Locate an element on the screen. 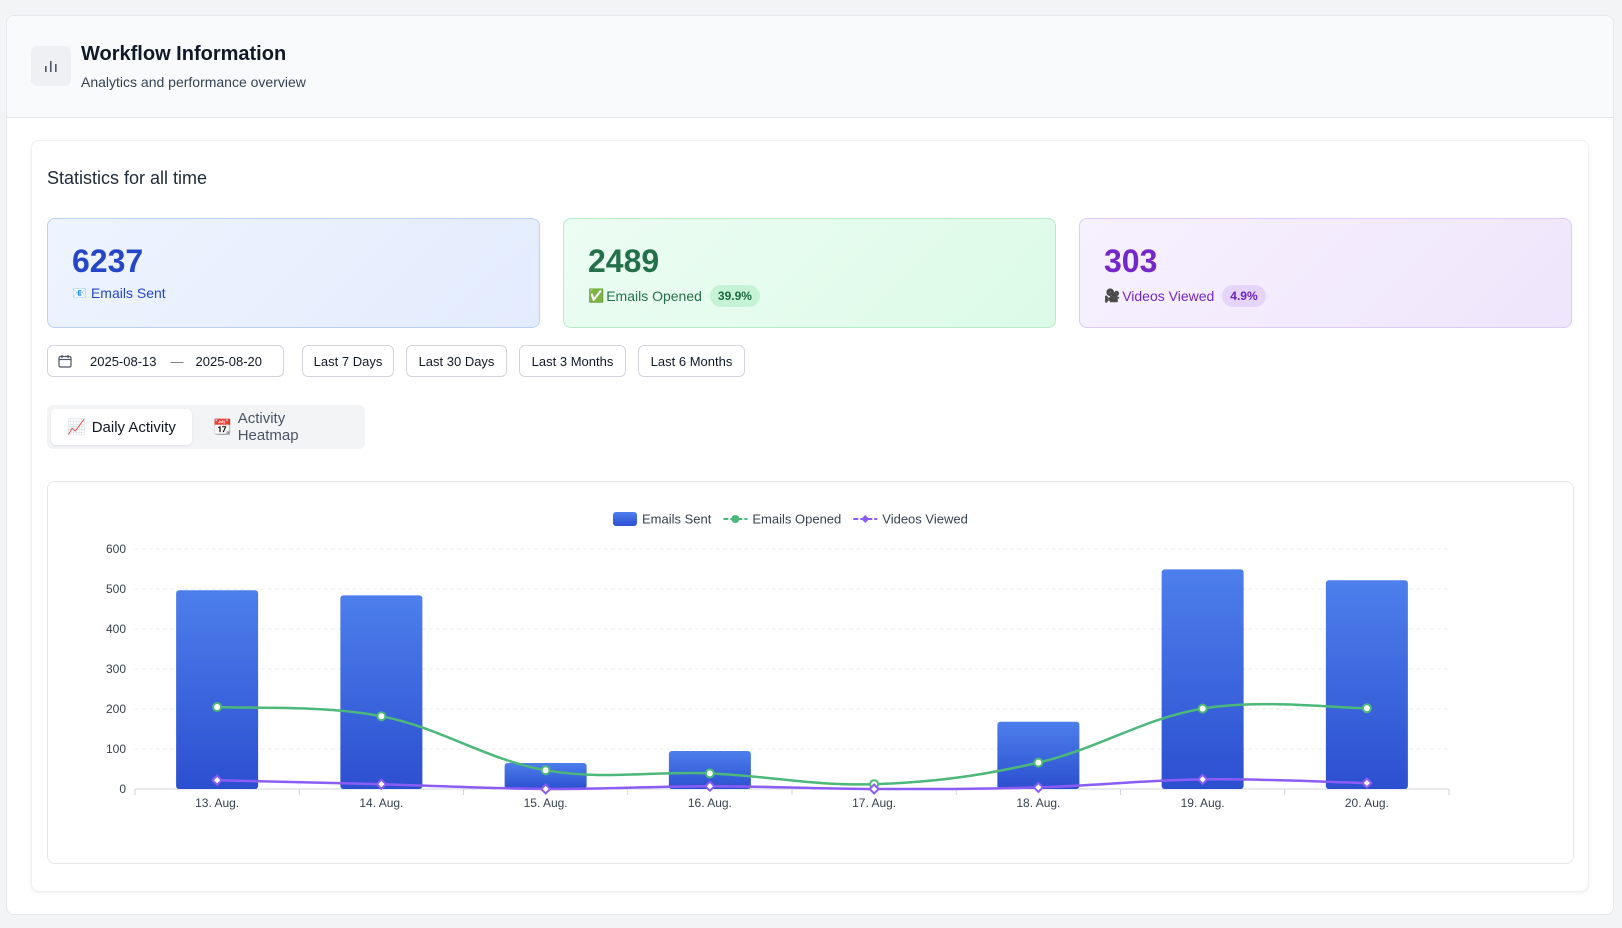 The image size is (1622, 928). x-tick-label: 14. Aug. is located at coordinates (381, 803).